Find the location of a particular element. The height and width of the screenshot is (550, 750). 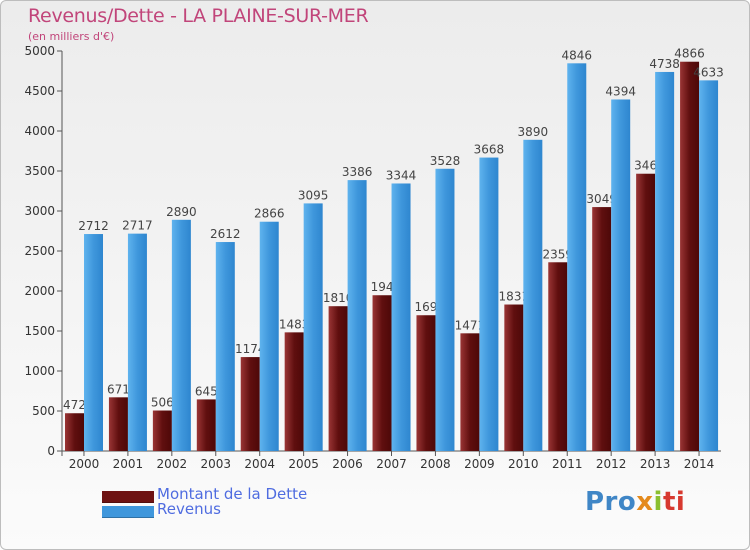

proxiti-logo: Proxiti is located at coordinates (635, 502).